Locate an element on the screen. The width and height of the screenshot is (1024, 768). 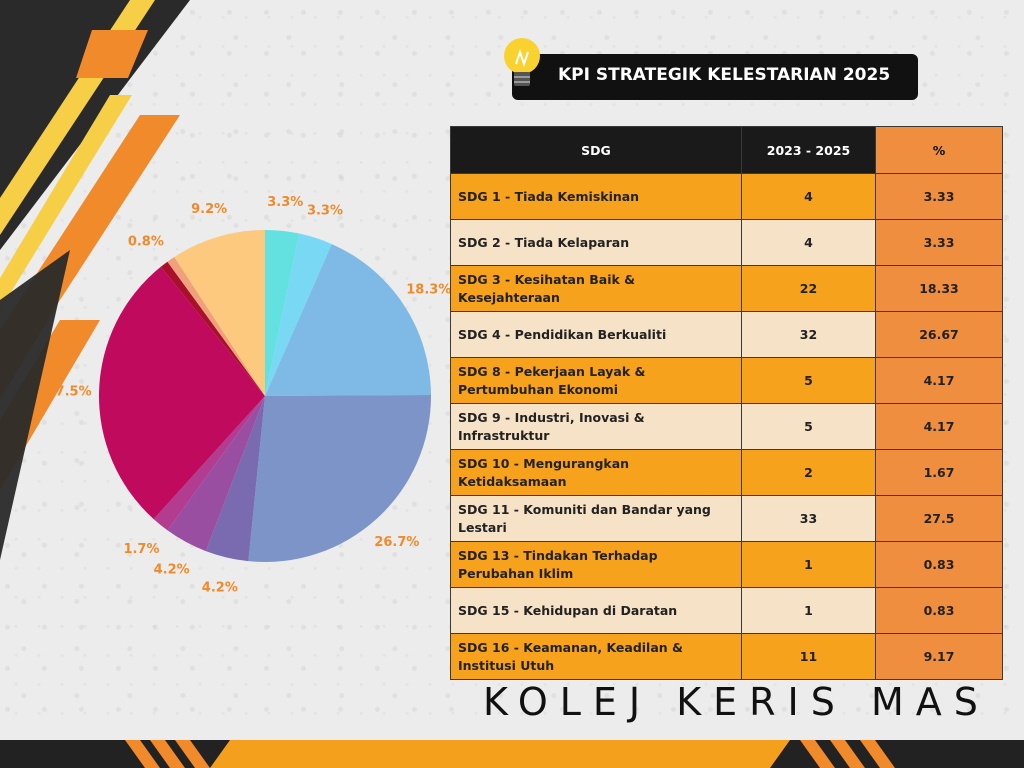
cell-count: 2 is located at coordinates (808, 472).